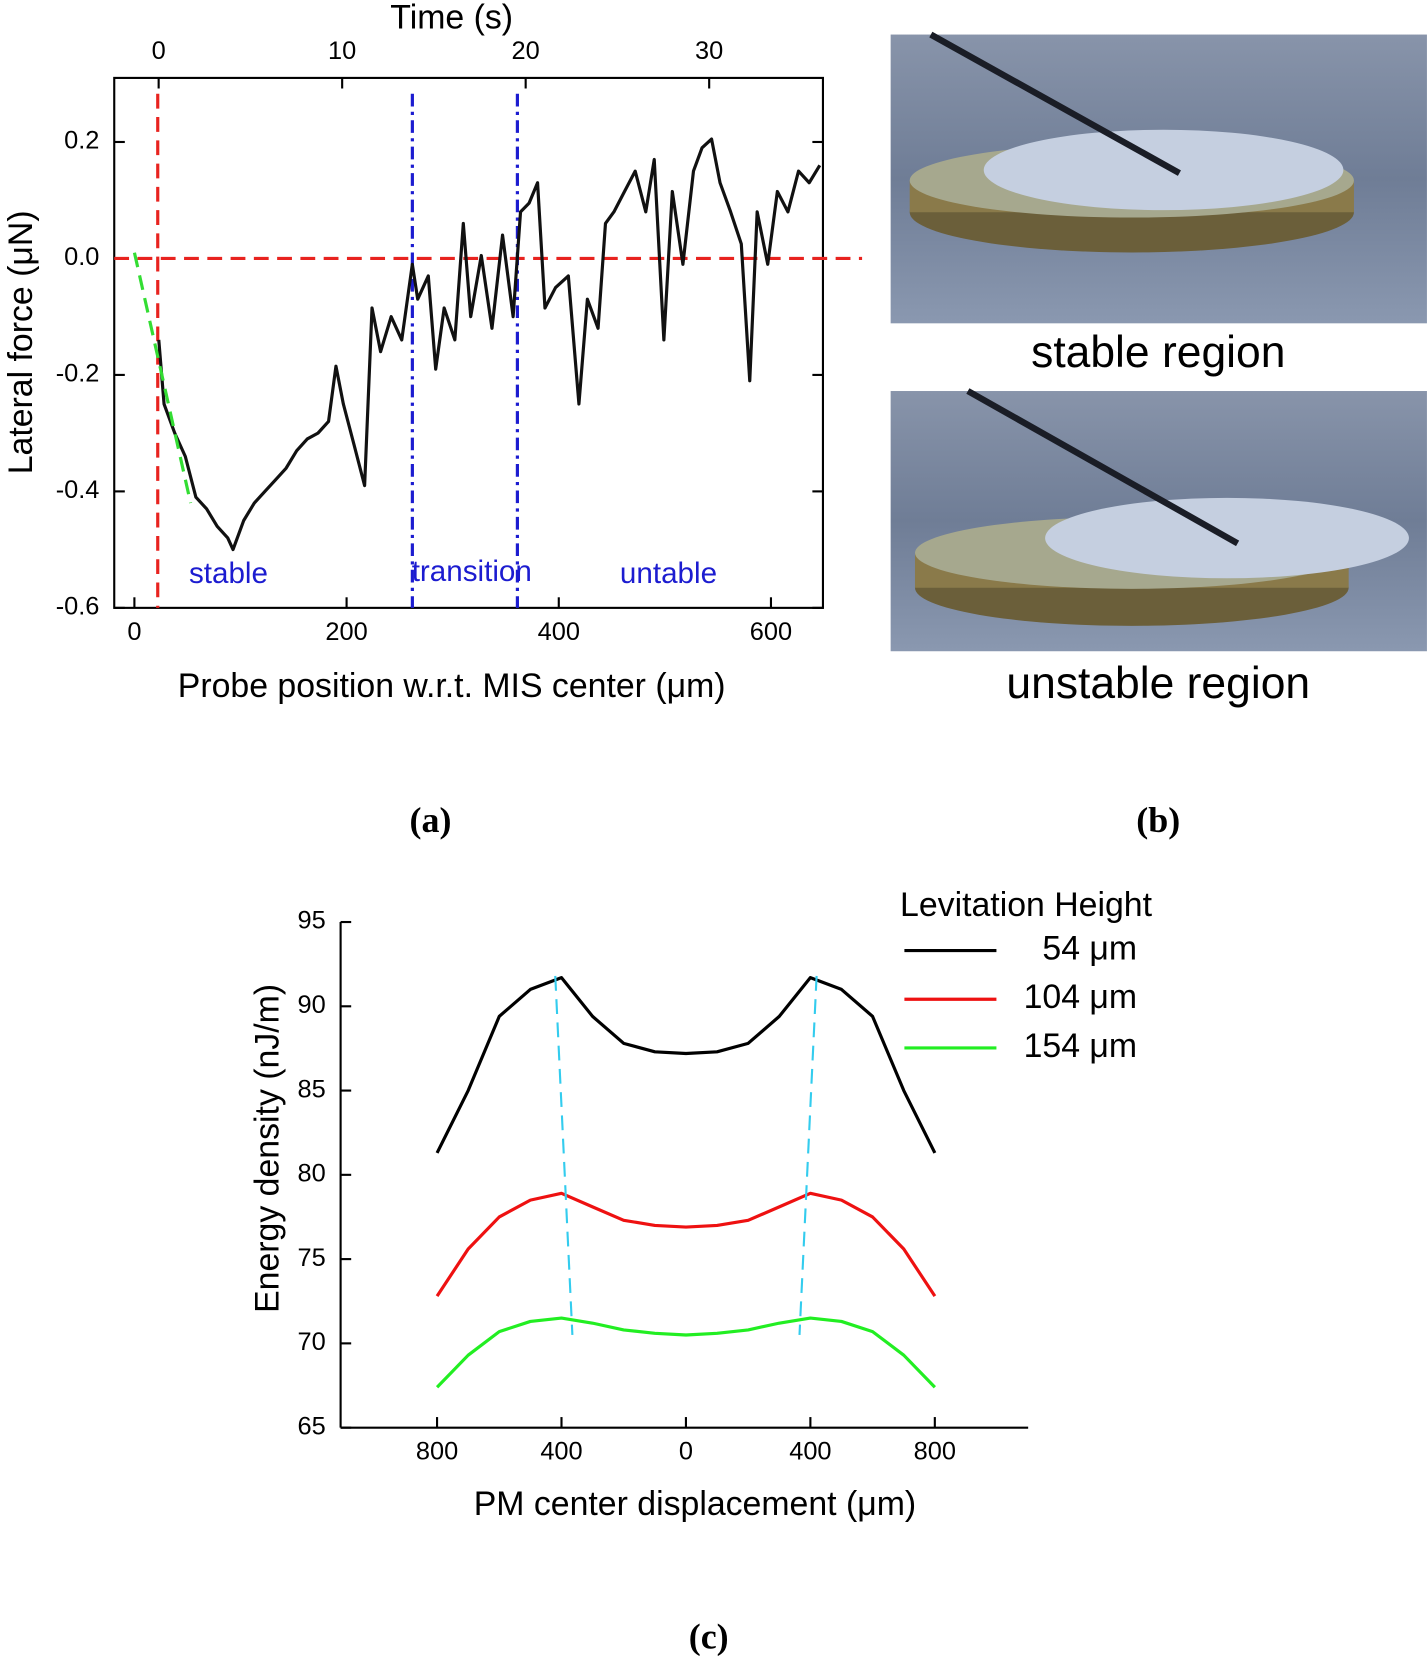 This screenshot has width=1428, height=1660. Describe the element at coordinates (81, 257) in the screenshot. I see `y-tick-label: 0.0` at that location.